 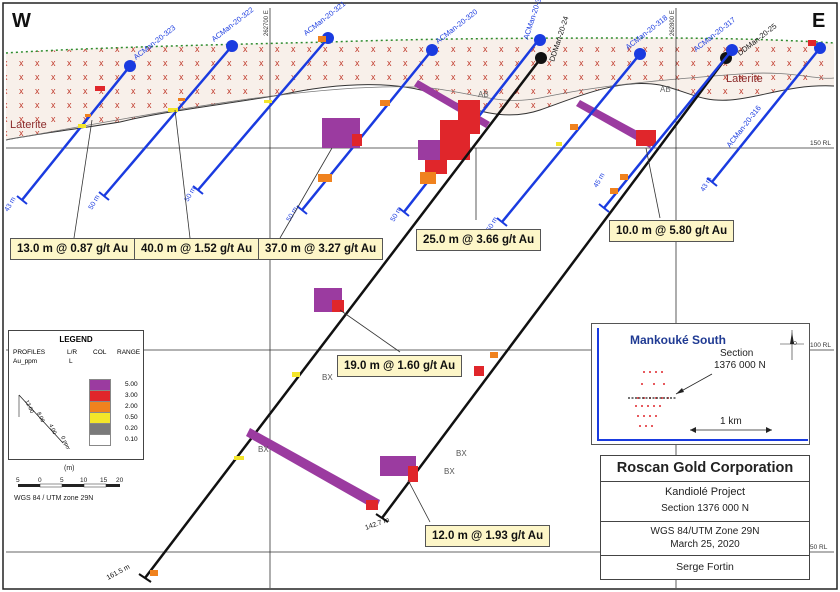 What do you see at coordinates (129, 352) in the screenshot?
I see `legend-range: RANGE` at bounding box center [129, 352].